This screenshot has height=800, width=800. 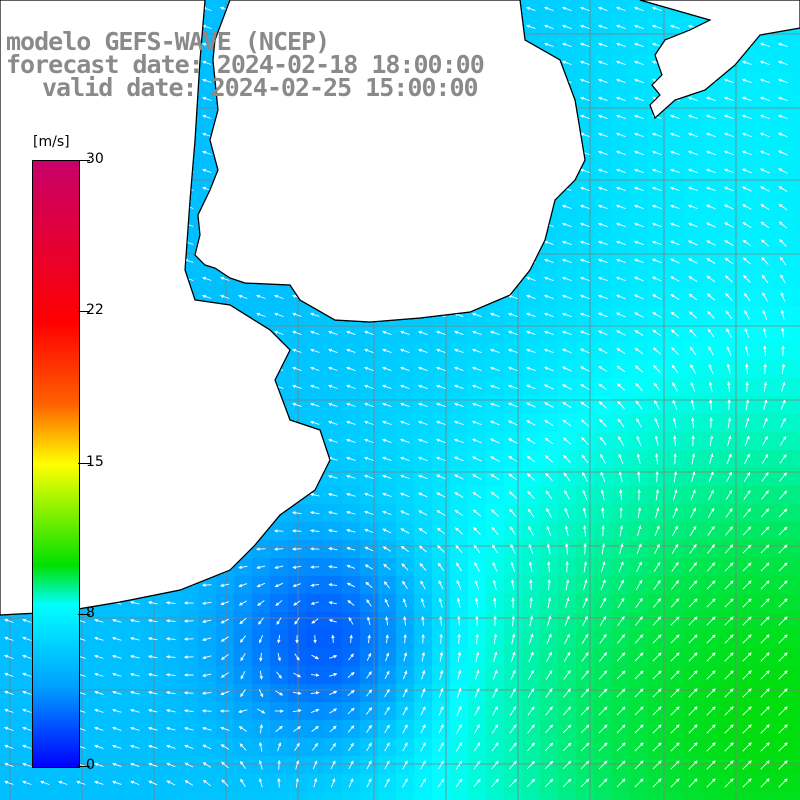 What do you see at coordinates (56, 464) in the screenshot?
I see `colorbar` at bounding box center [56, 464].